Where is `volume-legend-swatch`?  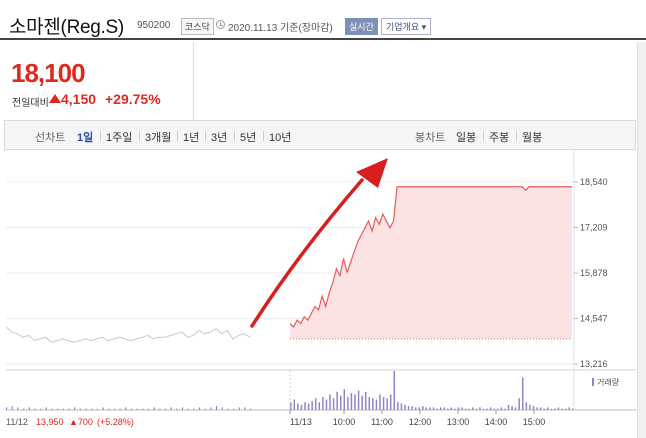 volume-legend-swatch is located at coordinates (593, 382).